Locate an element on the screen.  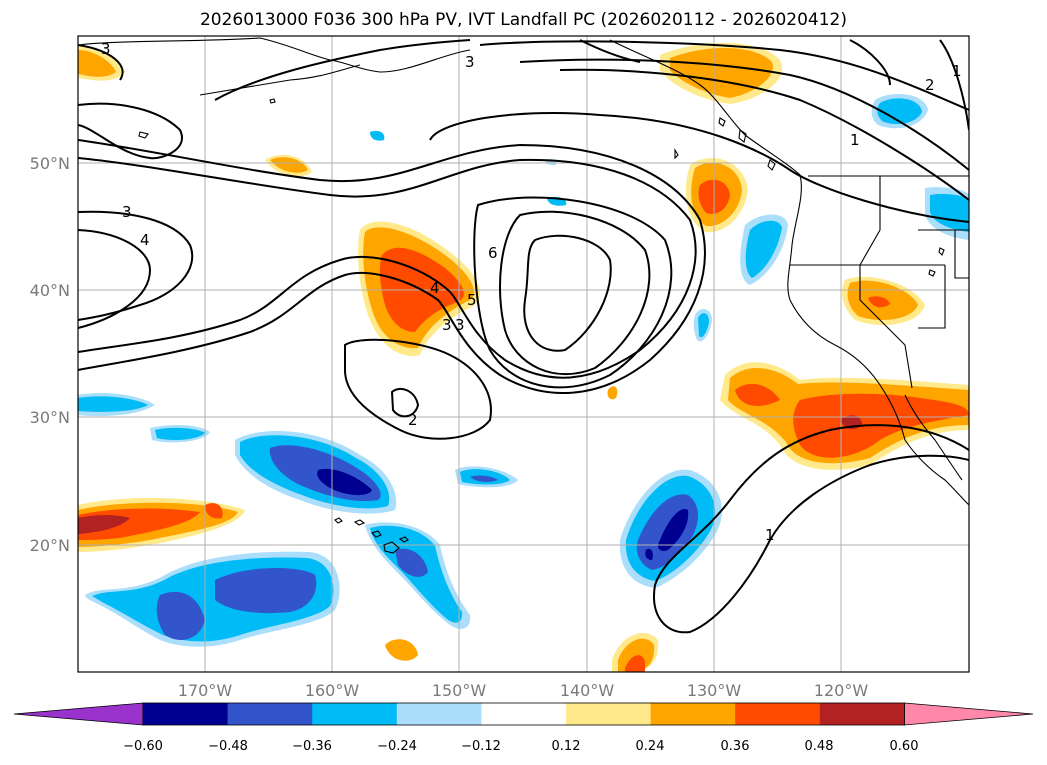
lon-label: 120°W is located at coordinates (841, 690).